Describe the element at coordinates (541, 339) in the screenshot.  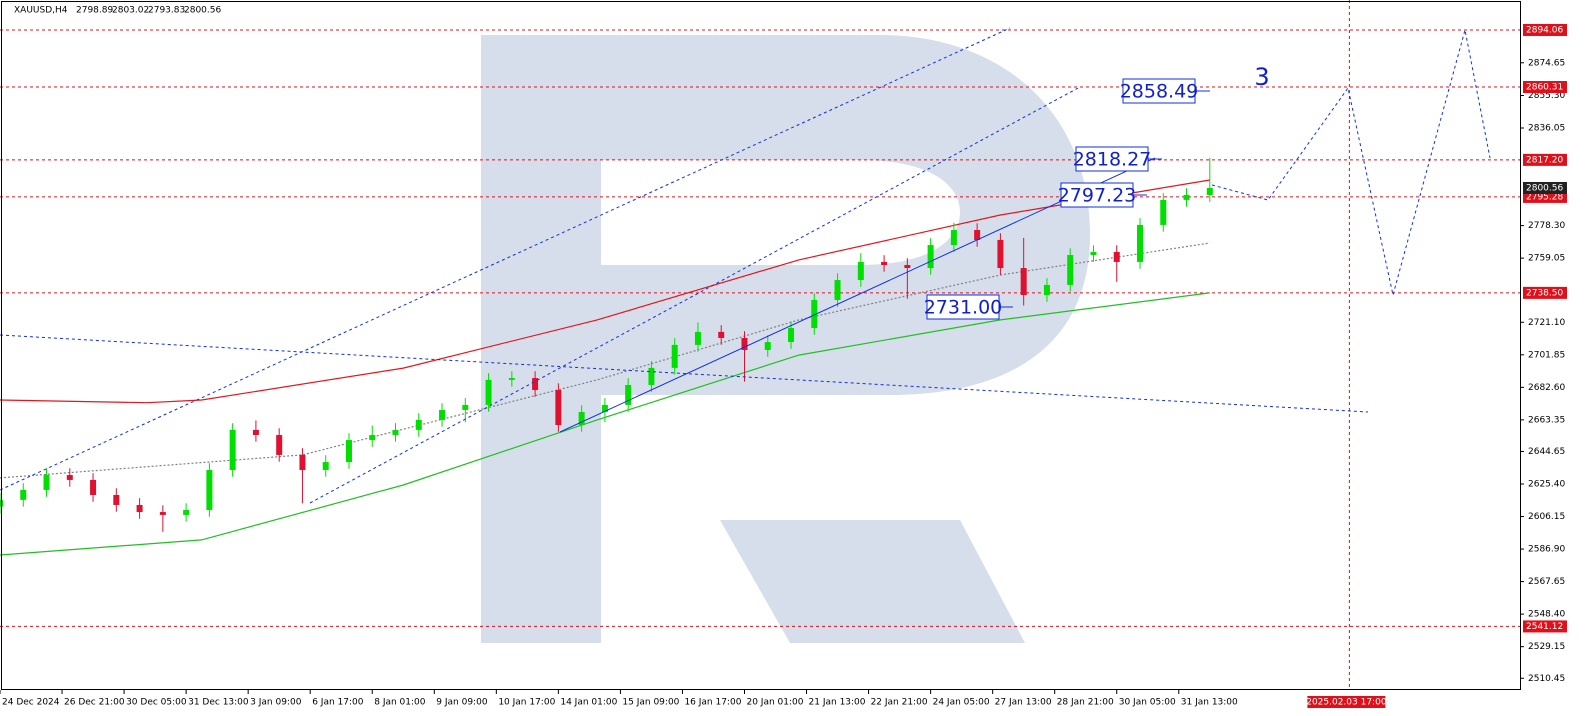
I see `logo-stem` at that location.